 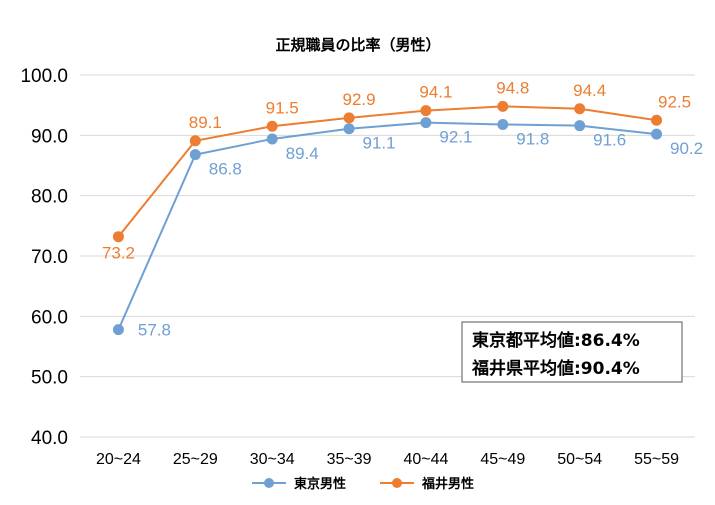 What do you see at coordinates (349, 459) in the screenshot?
I see `x-tick-label: 35~39` at bounding box center [349, 459].